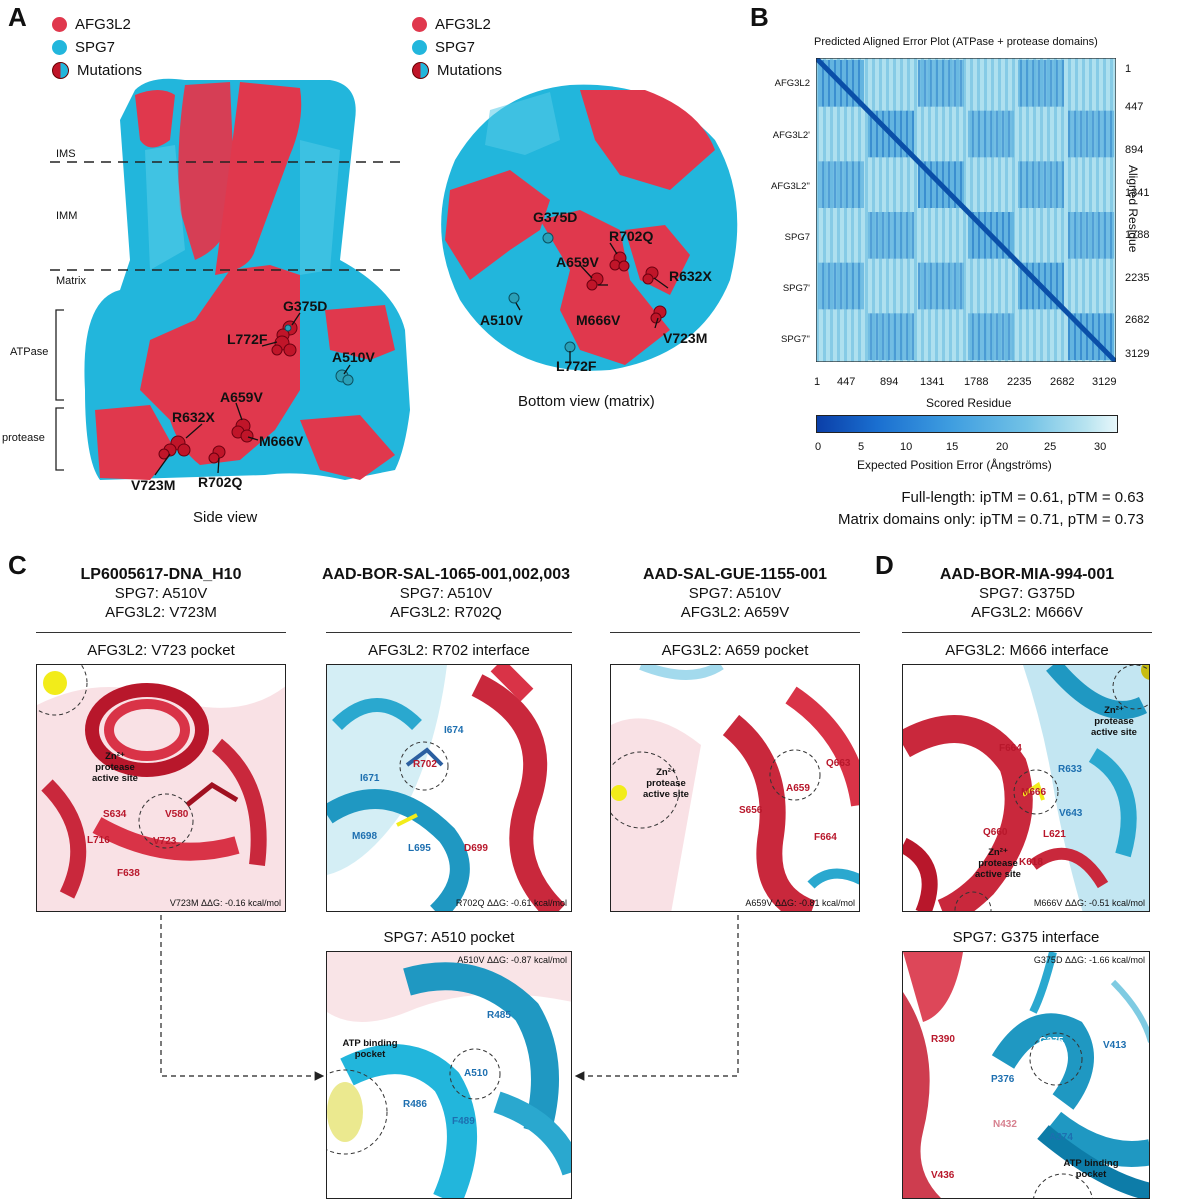 The height and width of the screenshot is (1200, 1192). Describe the element at coordinates (1089, 903) in the screenshot. I see `ddg-label: M666V ΔΔG: -0.51 kcal/mol` at that location.